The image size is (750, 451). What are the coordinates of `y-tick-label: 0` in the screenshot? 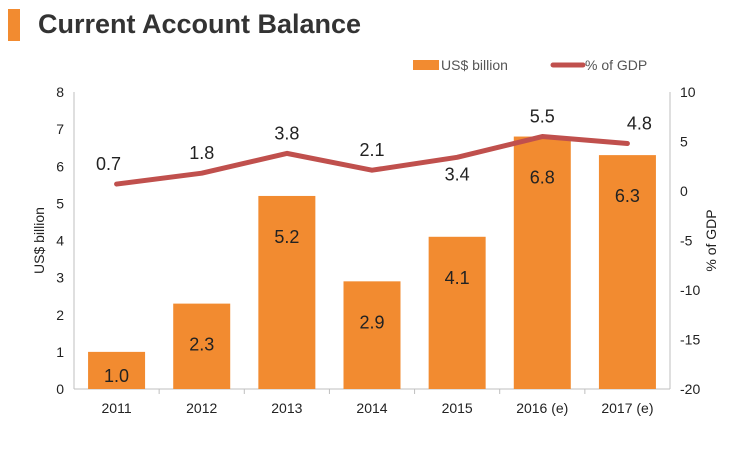 It's located at (60, 389).